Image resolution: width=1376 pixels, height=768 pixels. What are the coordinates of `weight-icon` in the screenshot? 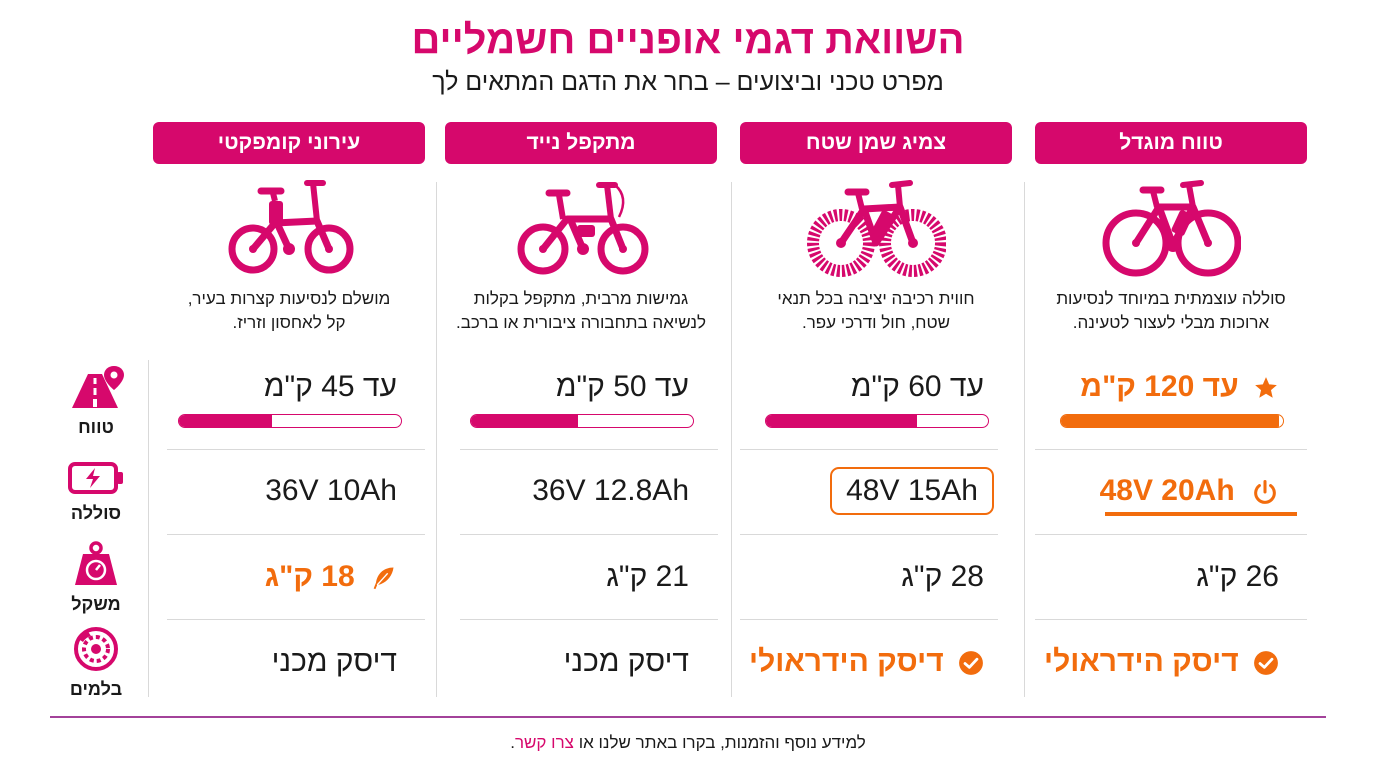 It's located at (96, 563).